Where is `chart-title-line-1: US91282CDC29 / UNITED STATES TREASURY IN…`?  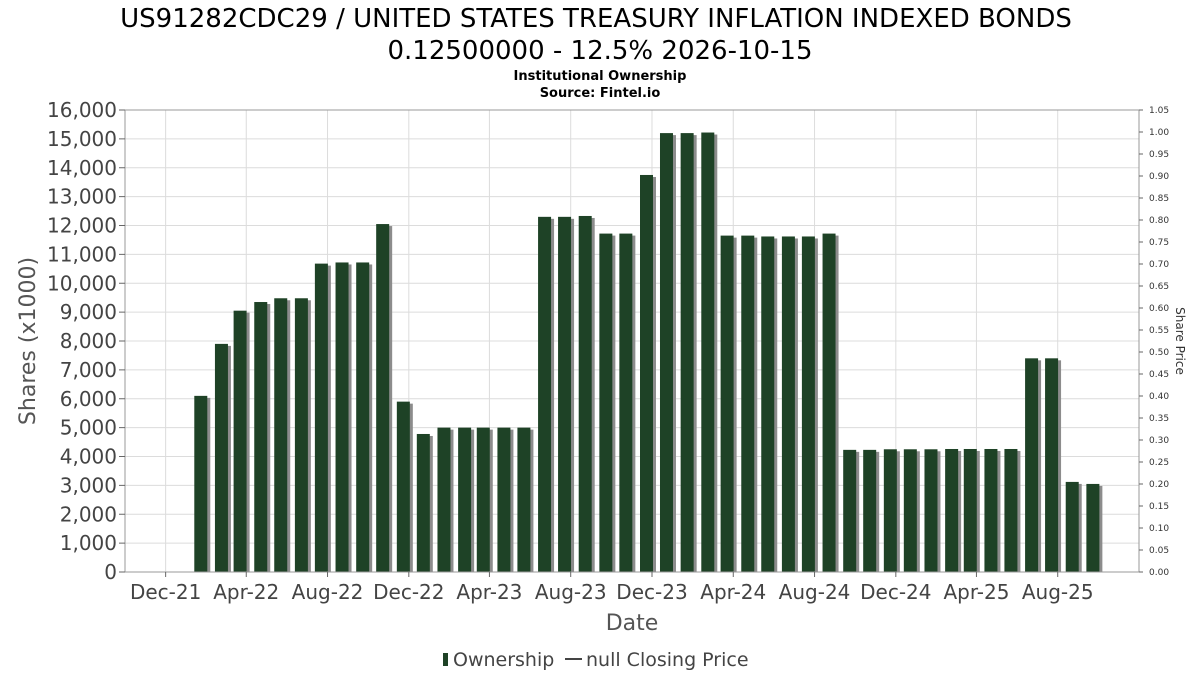
chart-title-line-1: US91282CDC29 / UNITED STATES TREASURY IN… is located at coordinates (596, 19).